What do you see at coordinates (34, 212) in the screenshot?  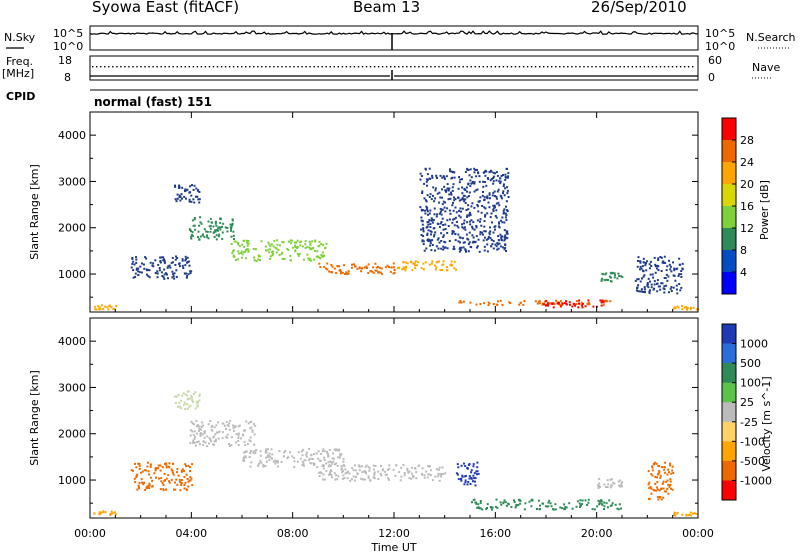 I see `power-ylabel: Slant Range [km]` at bounding box center [34, 212].